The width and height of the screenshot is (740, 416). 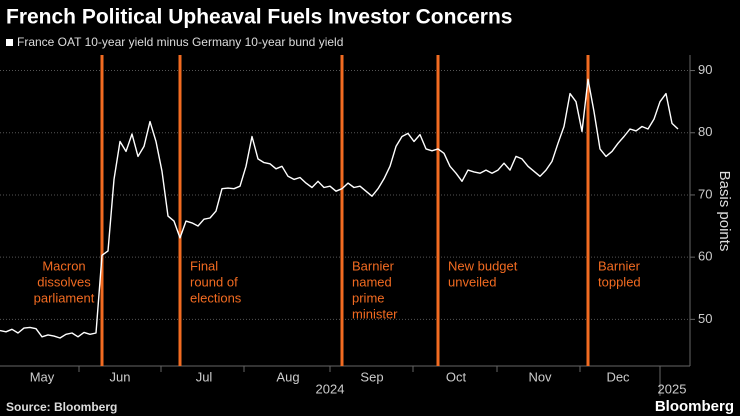 I want to click on y-tick-label: 60, so click(x=705, y=256).